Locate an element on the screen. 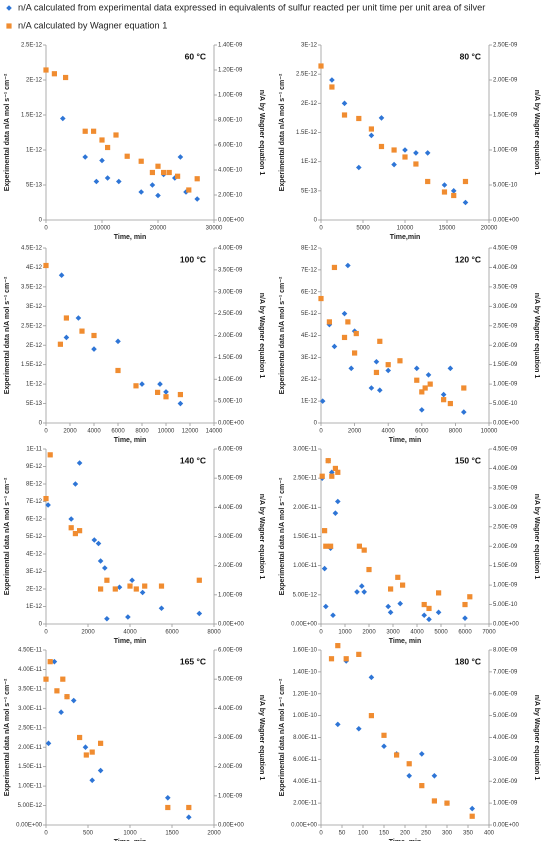 Image resolution: width=550 pixels, height=841 pixels. x-tick-label: 350 is located at coordinates (468, 834).